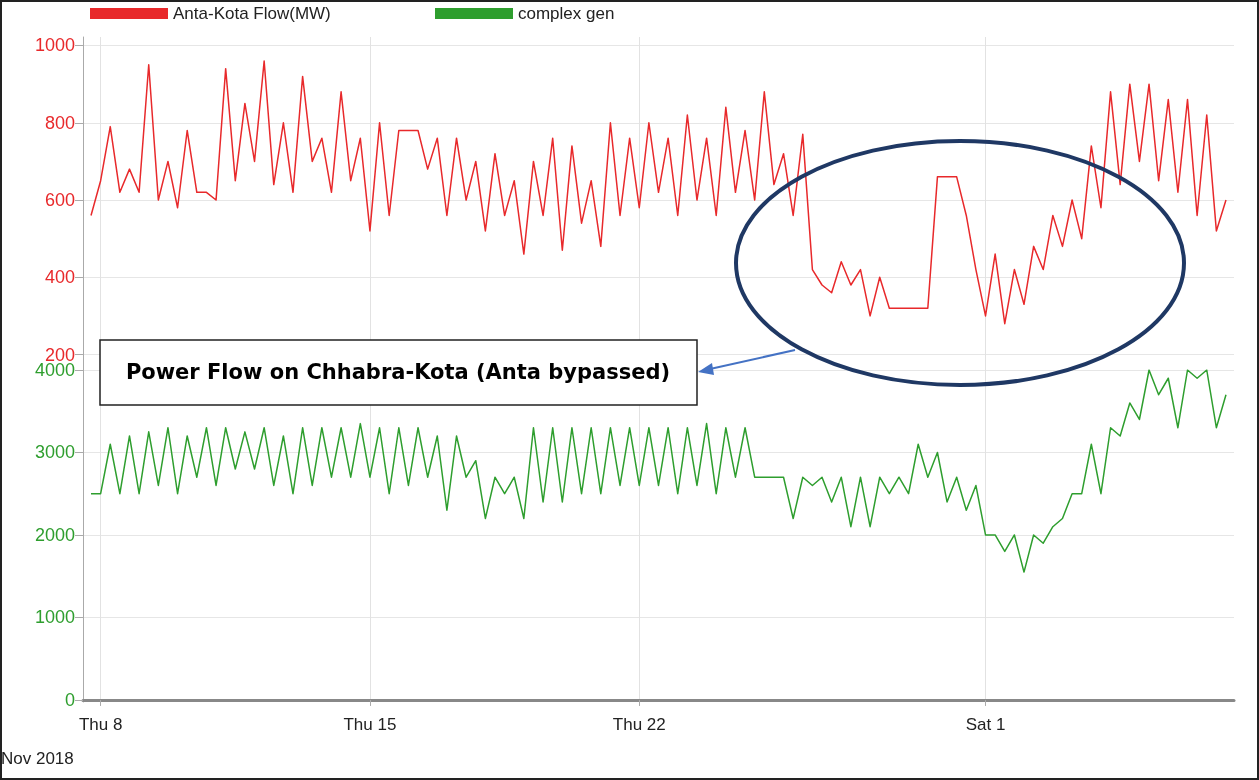 The image size is (1259, 780). What do you see at coordinates (639, 724) in the screenshot?
I see `x-tick-label: Thu 22` at bounding box center [639, 724].